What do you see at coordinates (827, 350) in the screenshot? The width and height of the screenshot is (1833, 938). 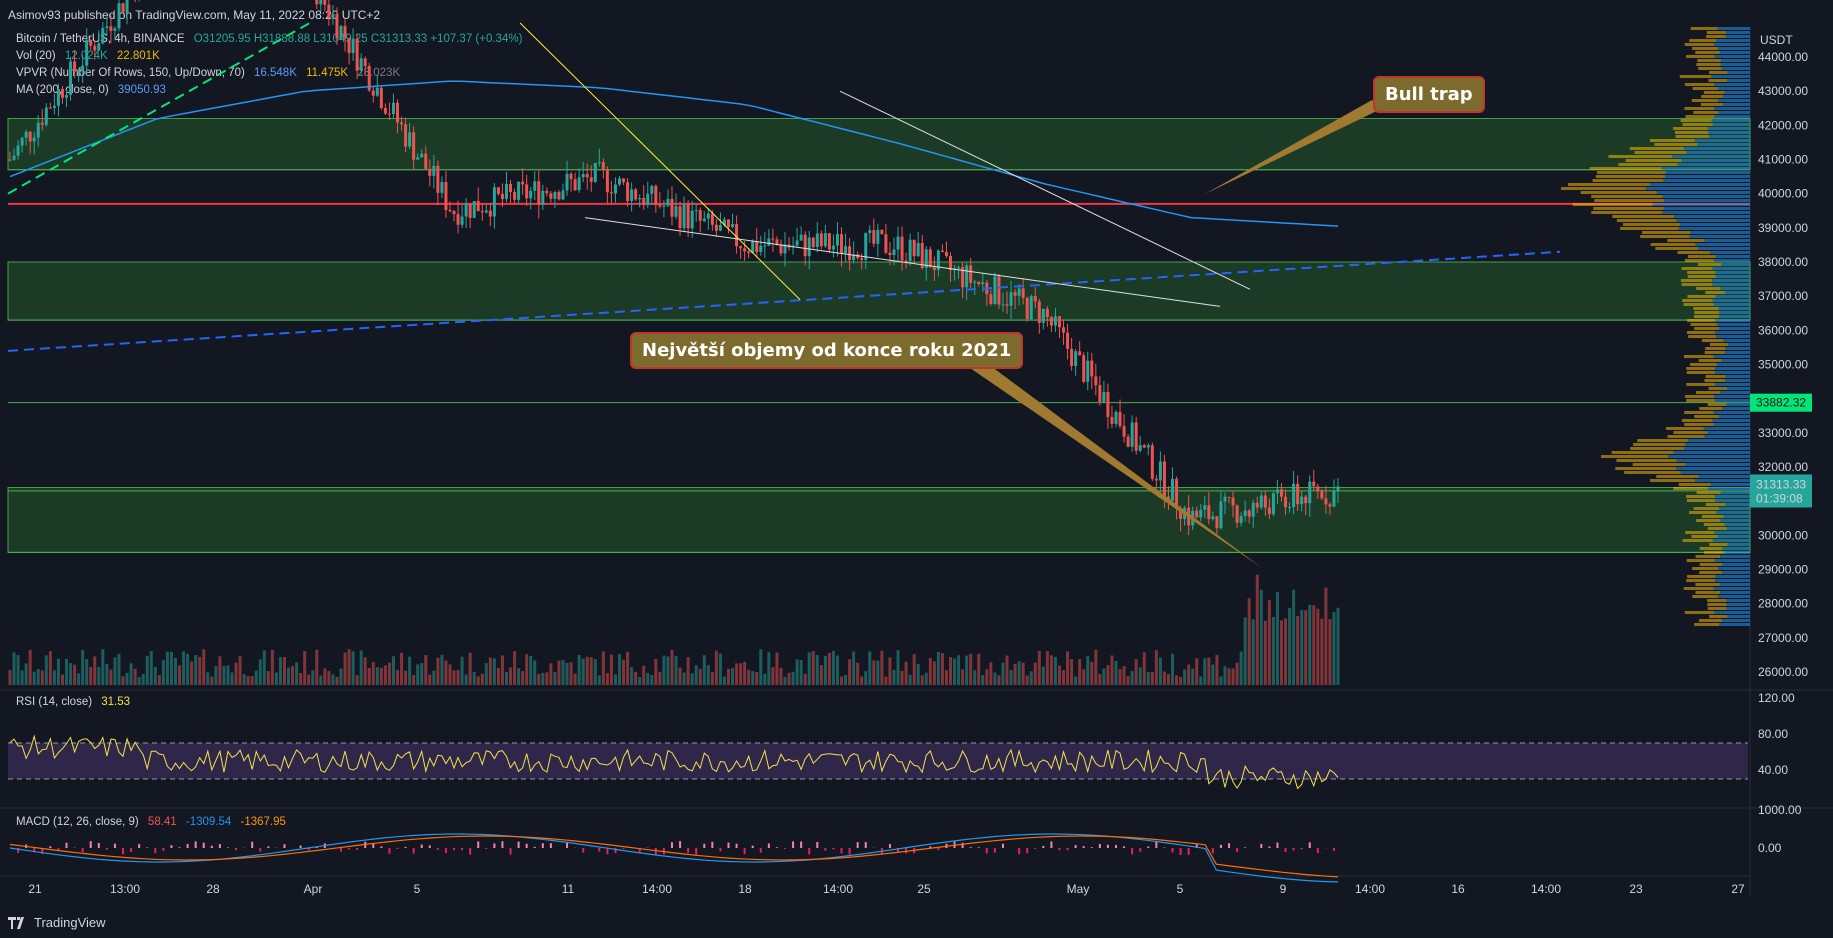 I see `volume-callout: Největší objemy od konce roku 2021` at bounding box center [827, 350].